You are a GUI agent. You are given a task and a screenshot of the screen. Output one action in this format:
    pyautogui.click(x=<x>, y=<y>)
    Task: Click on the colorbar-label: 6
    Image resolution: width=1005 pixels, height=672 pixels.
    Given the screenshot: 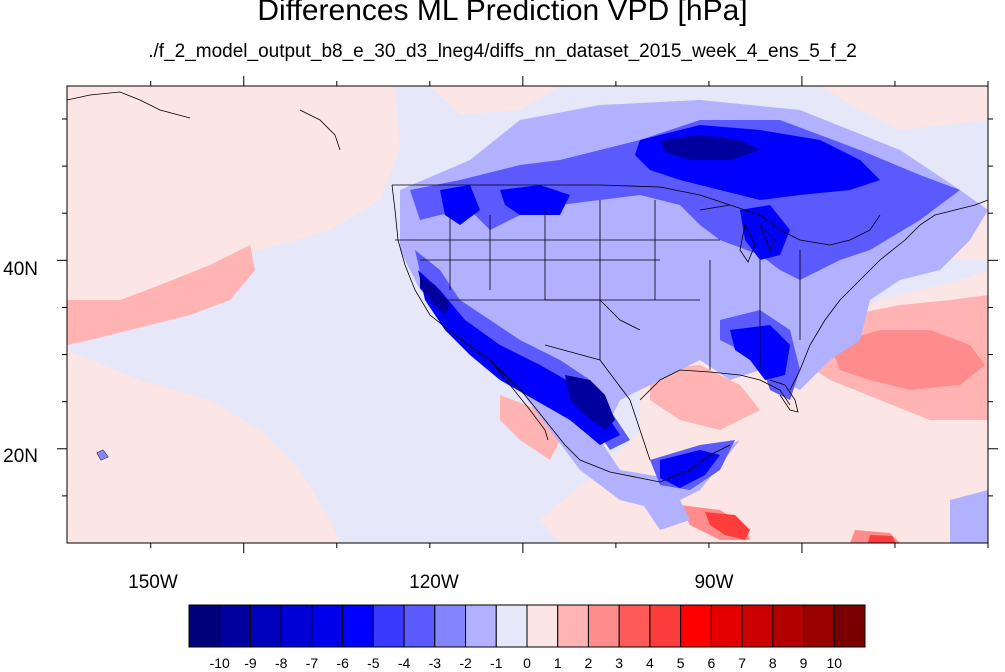 What is the action you would take?
    pyautogui.click(x=711, y=663)
    